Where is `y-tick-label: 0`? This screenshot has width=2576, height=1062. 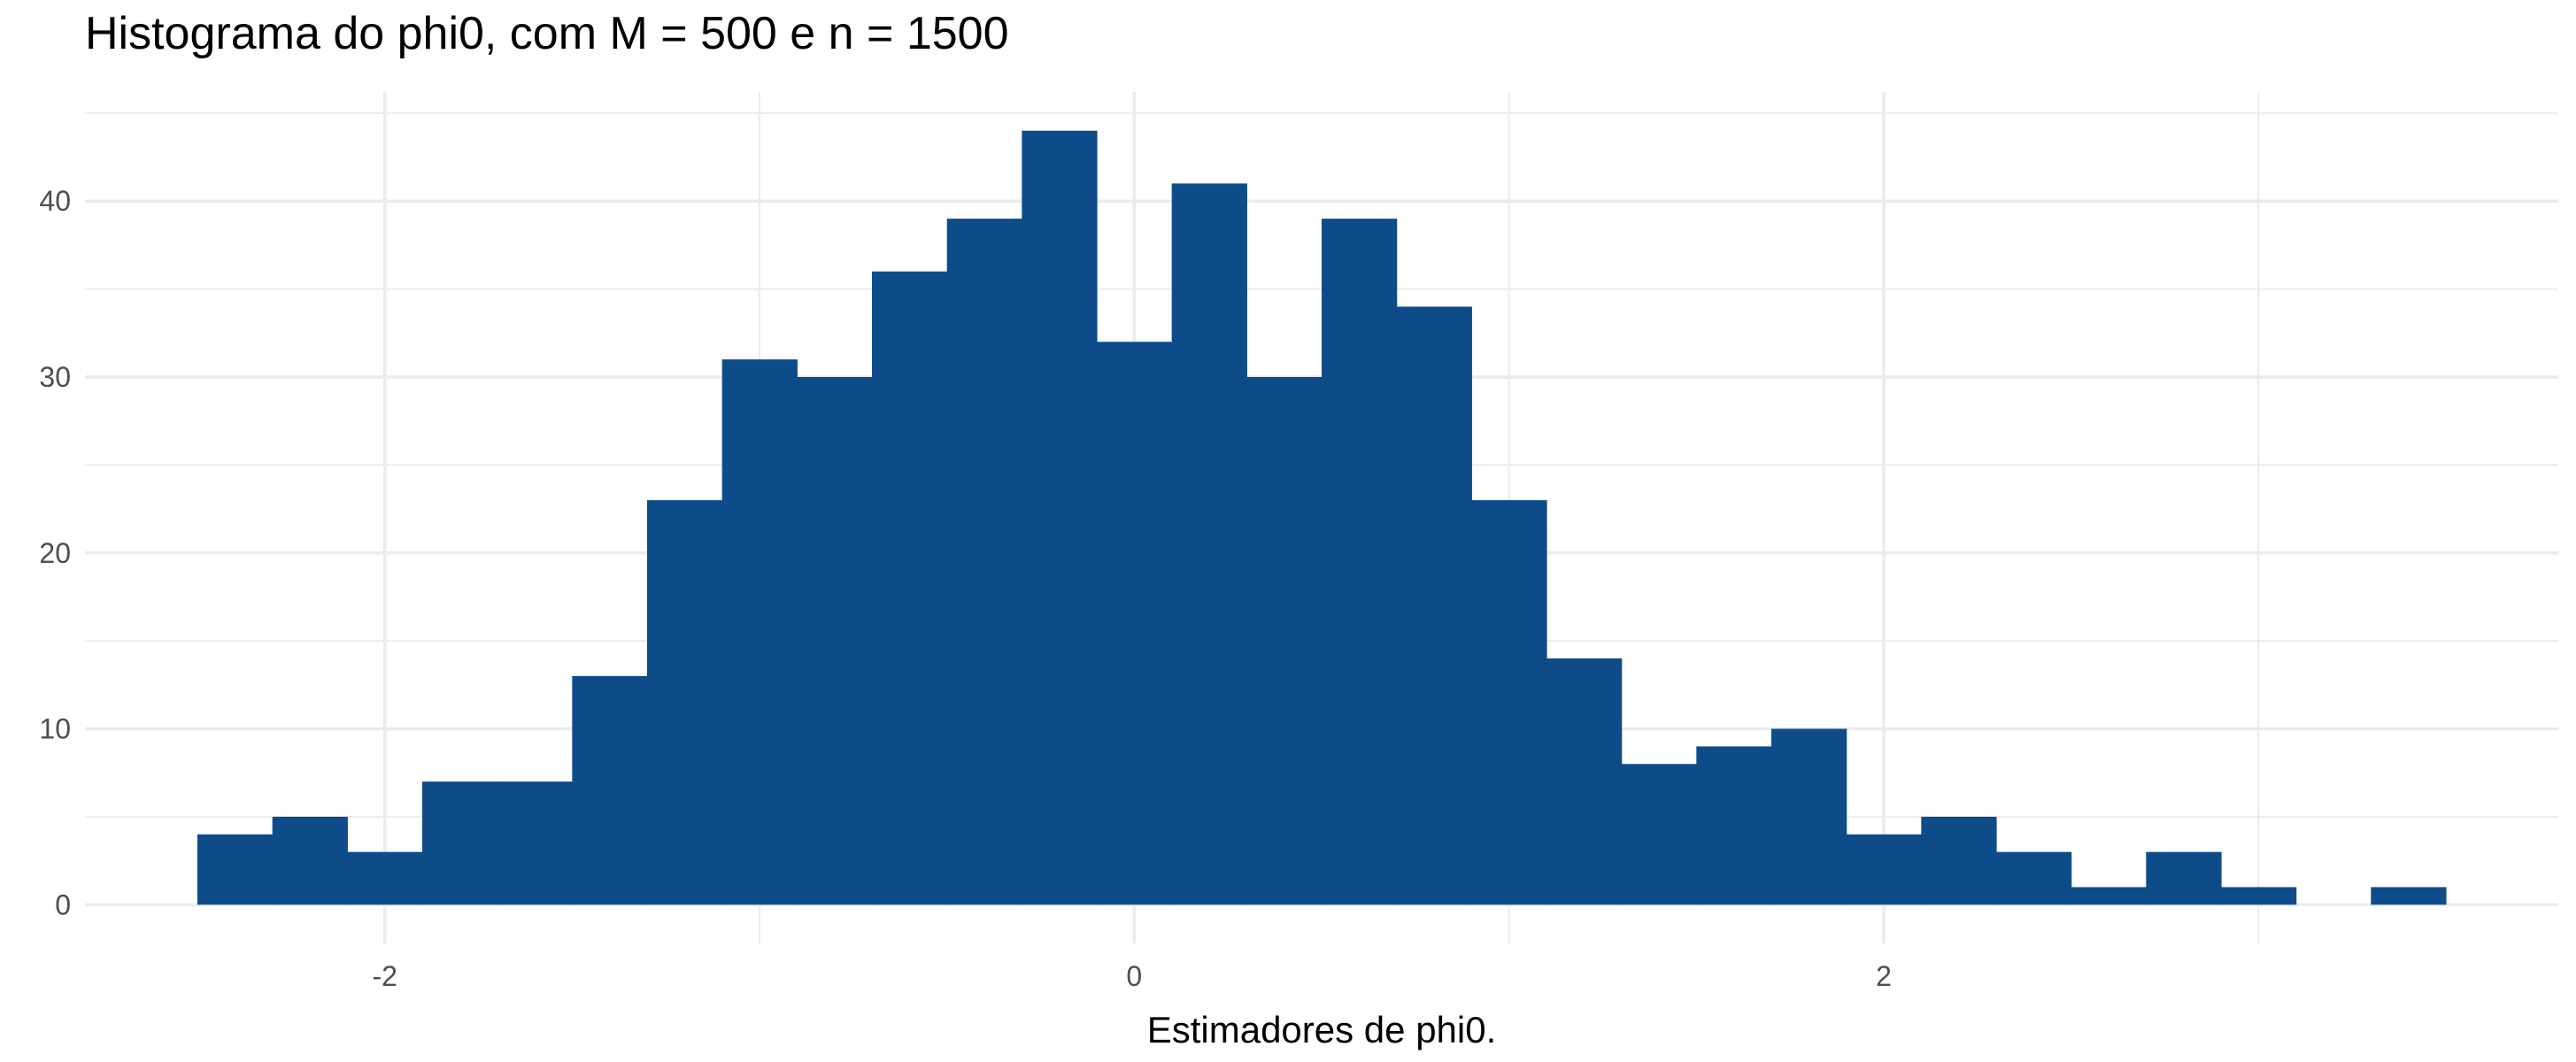
y-tick-label: 0 is located at coordinates (63, 904).